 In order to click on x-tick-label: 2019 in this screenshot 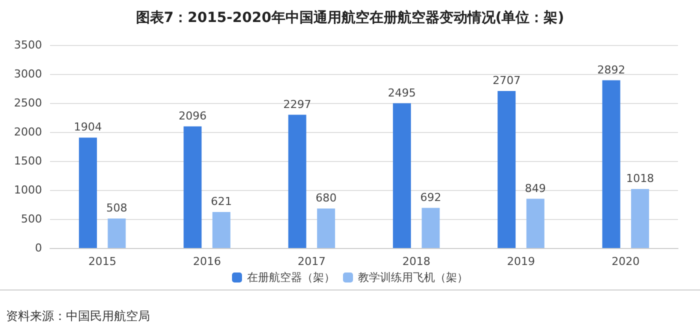, I will do `click(521, 261)`.